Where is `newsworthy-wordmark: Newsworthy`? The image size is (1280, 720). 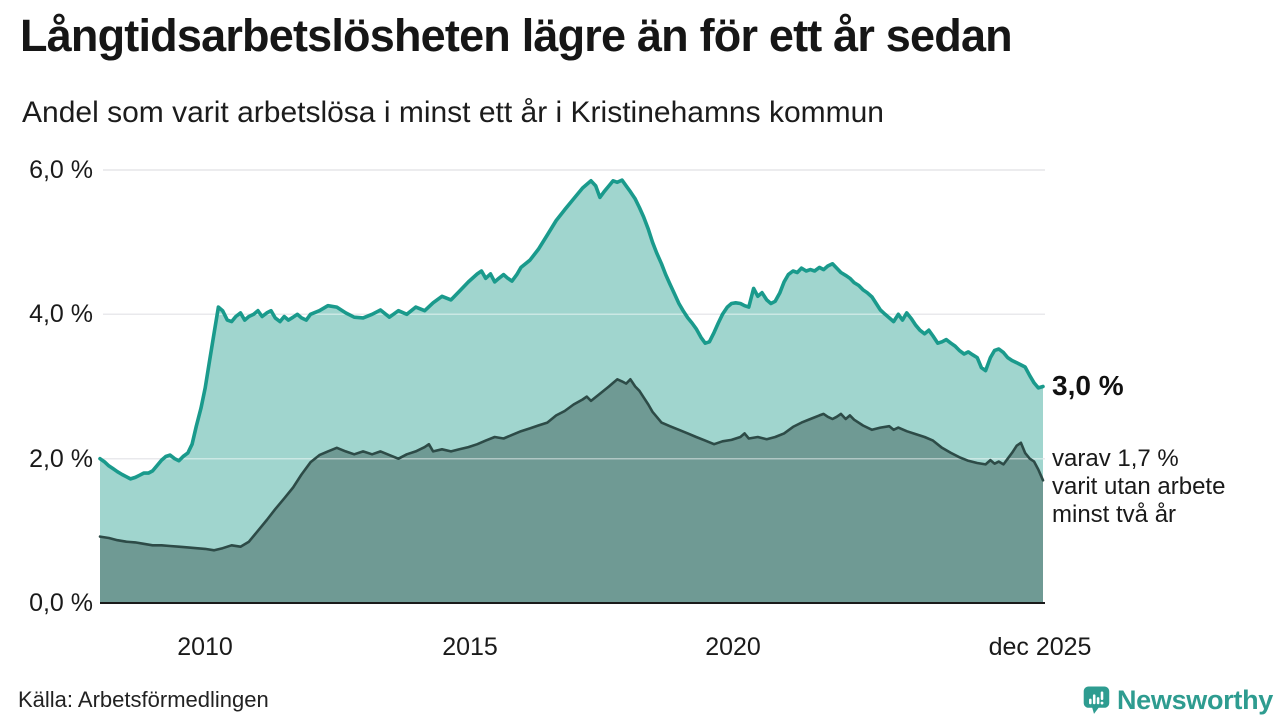 newsworthy-wordmark: Newsworthy is located at coordinates (1194, 699).